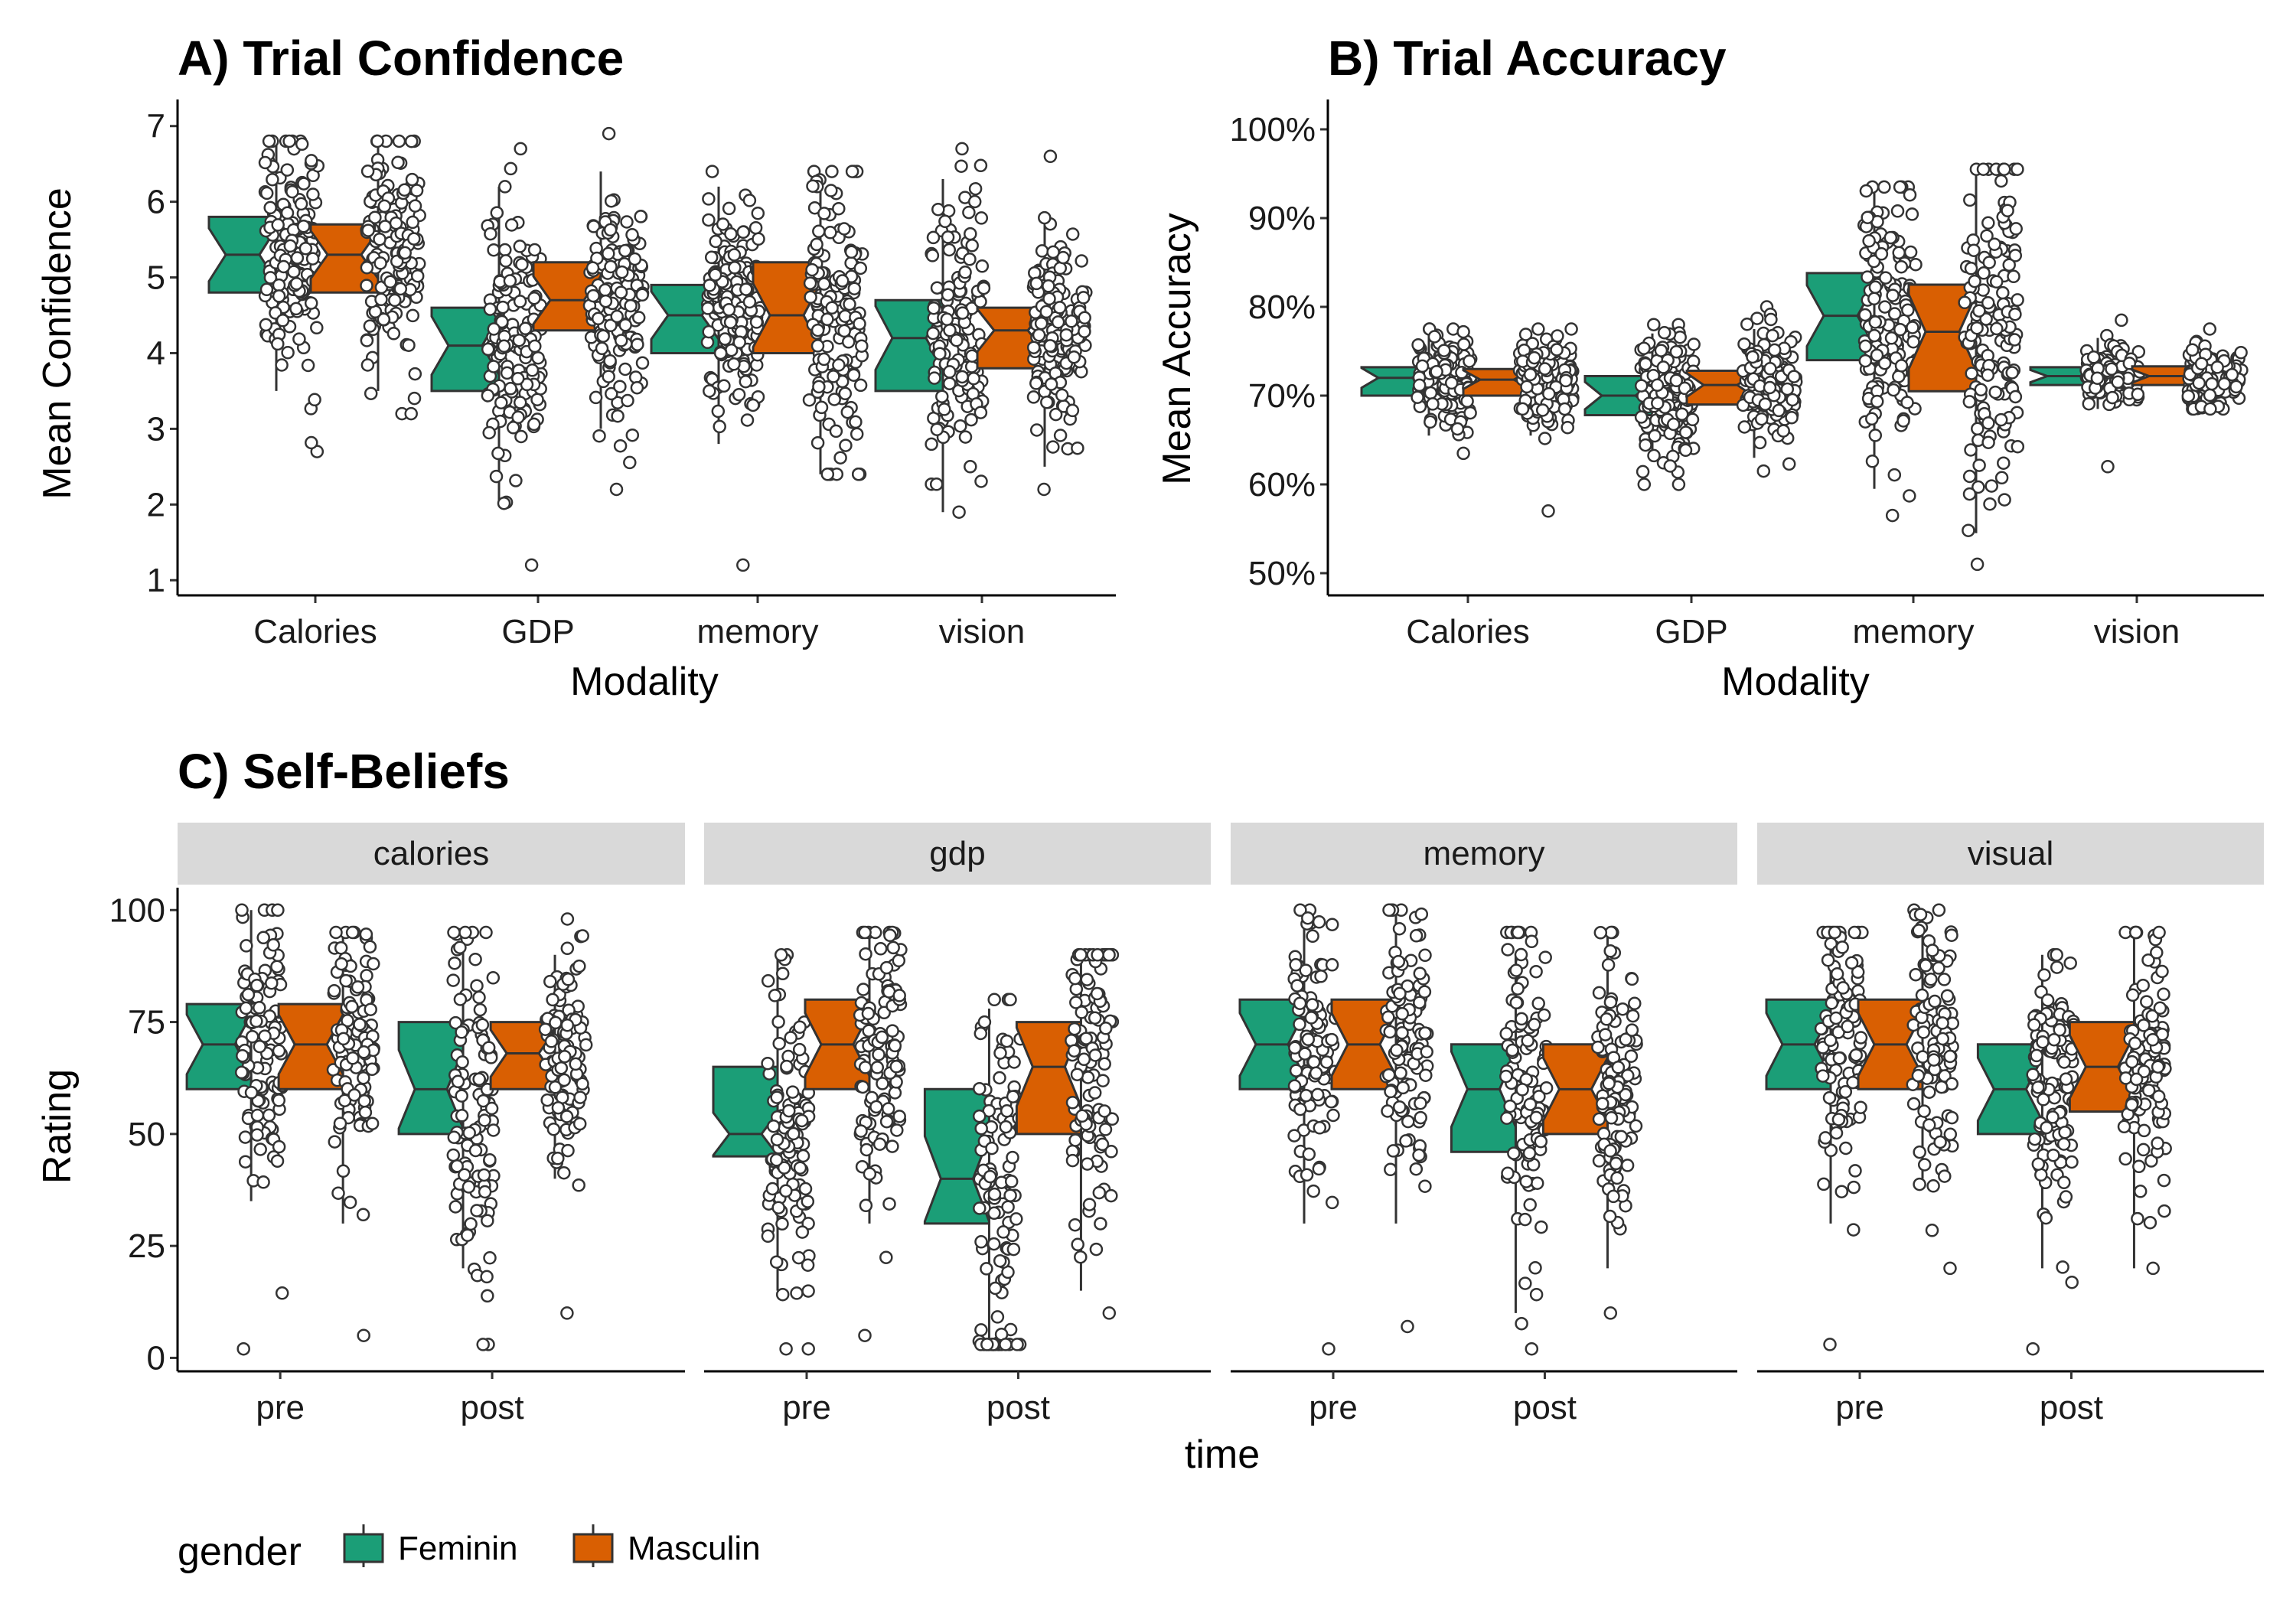  What do you see at coordinates (156, 353) in the screenshot?
I see `y-tick-label: 4` at bounding box center [156, 353].